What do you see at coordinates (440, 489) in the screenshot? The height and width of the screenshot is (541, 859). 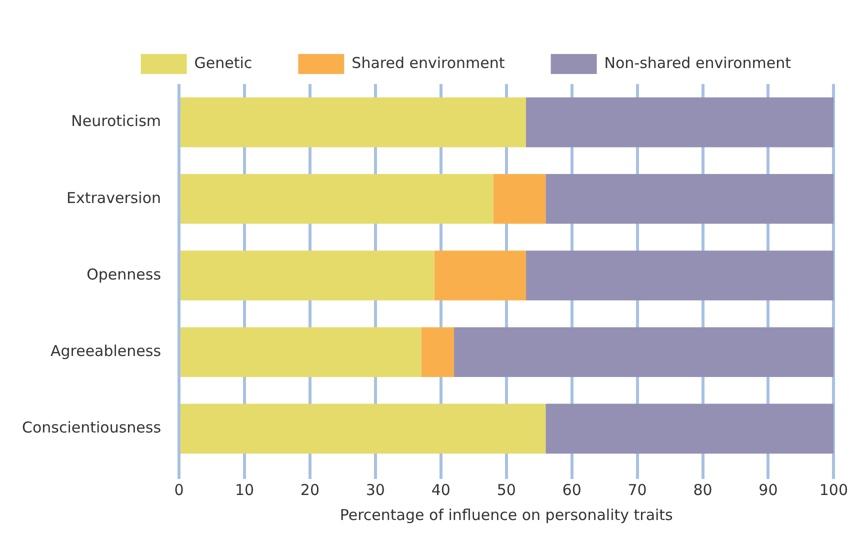 I see `x-tick-label: 40` at bounding box center [440, 489].